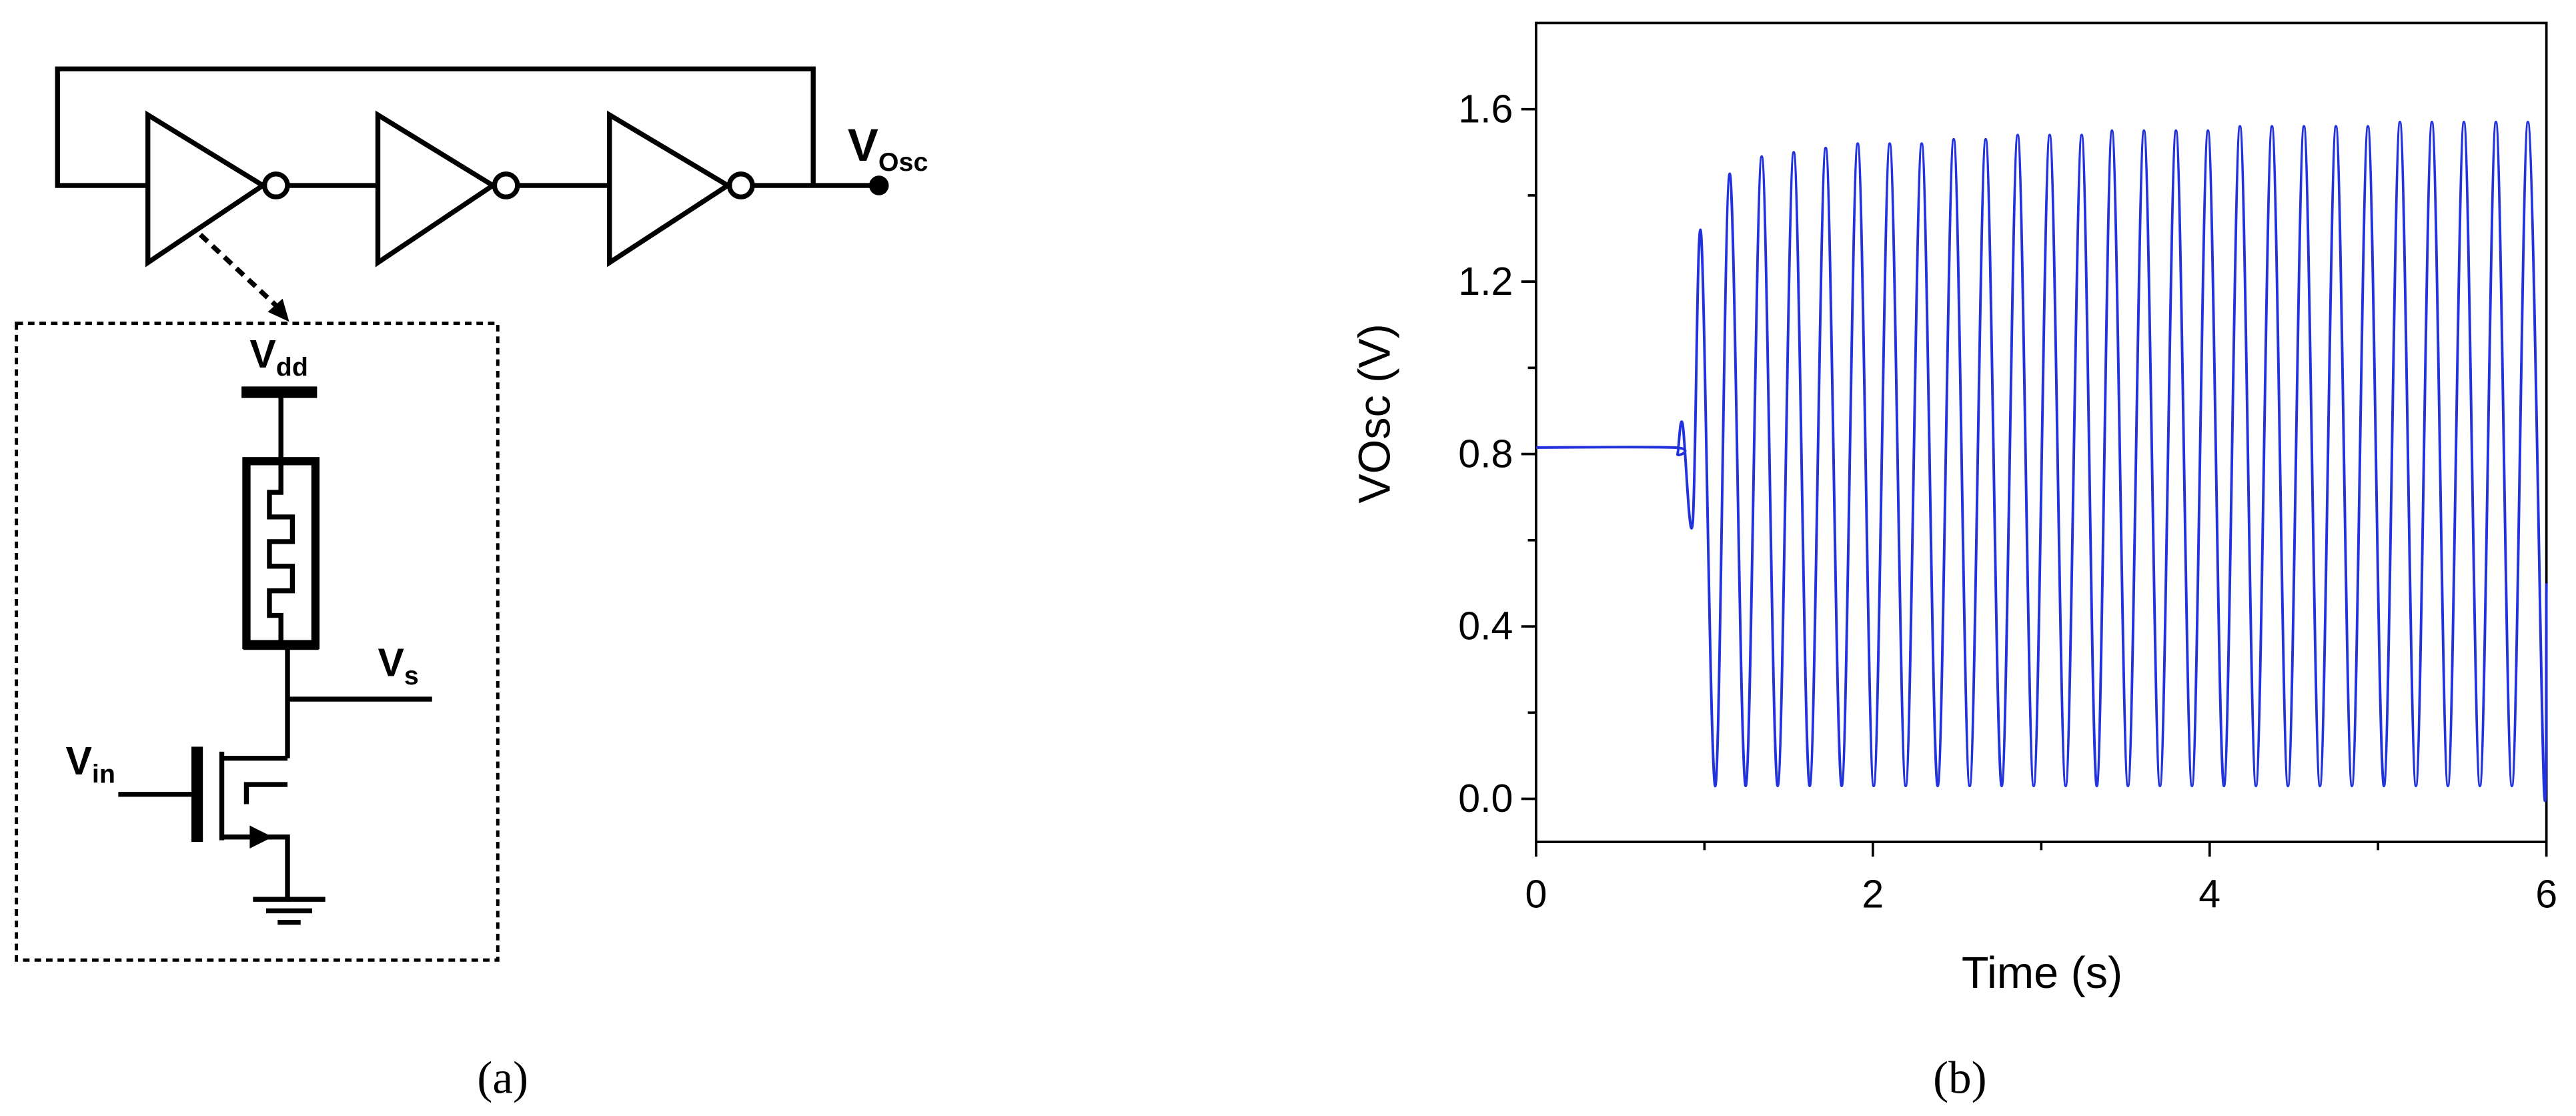 This screenshot has width=2576, height=1116. Describe the element at coordinates (1486, 454) in the screenshot. I see `y-tick-label: 0.8` at that location.